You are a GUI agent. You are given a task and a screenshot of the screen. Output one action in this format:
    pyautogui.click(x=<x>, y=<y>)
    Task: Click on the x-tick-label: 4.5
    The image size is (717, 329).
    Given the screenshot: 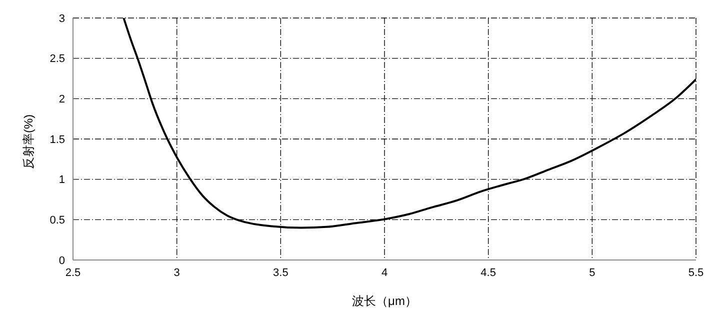 What is the action you would take?
    pyautogui.click(x=488, y=272)
    